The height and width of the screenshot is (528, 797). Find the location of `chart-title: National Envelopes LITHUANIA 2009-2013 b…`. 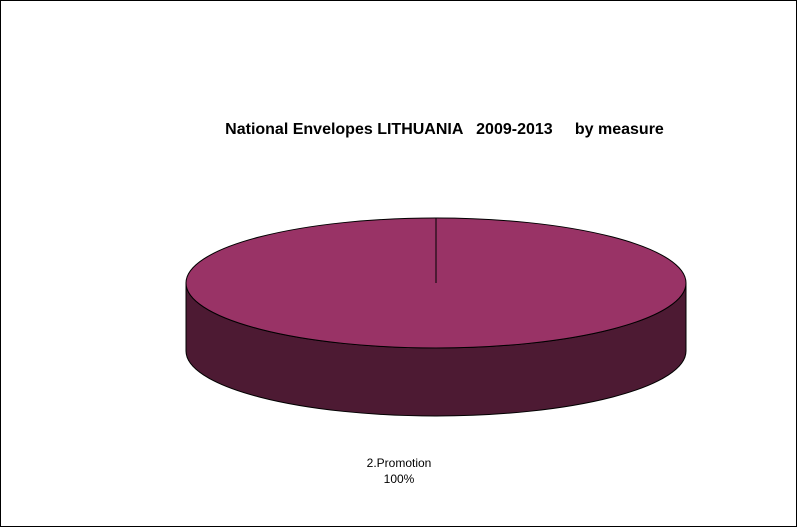

chart-title: National Envelopes LITHUANIA 2009-2013 b… is located at coordinates (444, 129).